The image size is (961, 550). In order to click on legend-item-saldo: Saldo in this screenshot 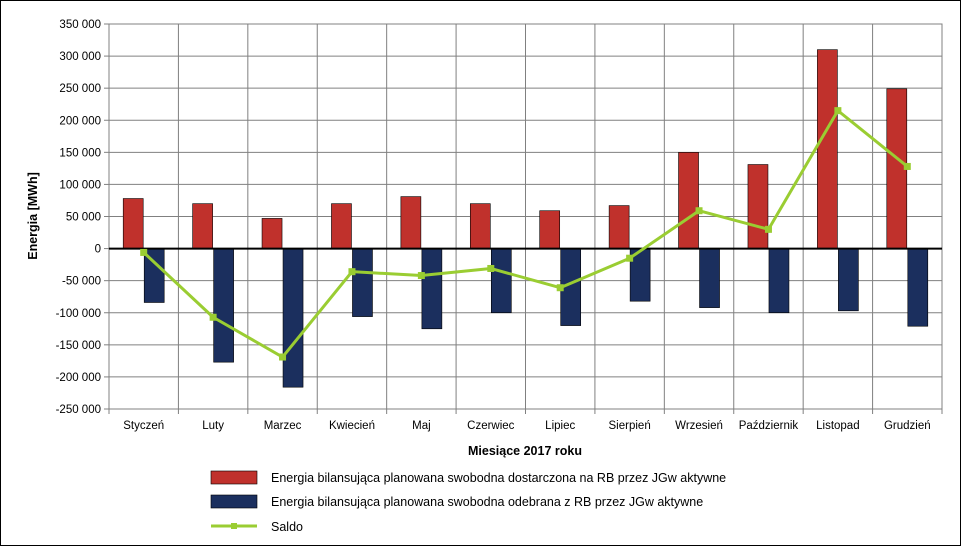, I will do `click(257, 527)`.